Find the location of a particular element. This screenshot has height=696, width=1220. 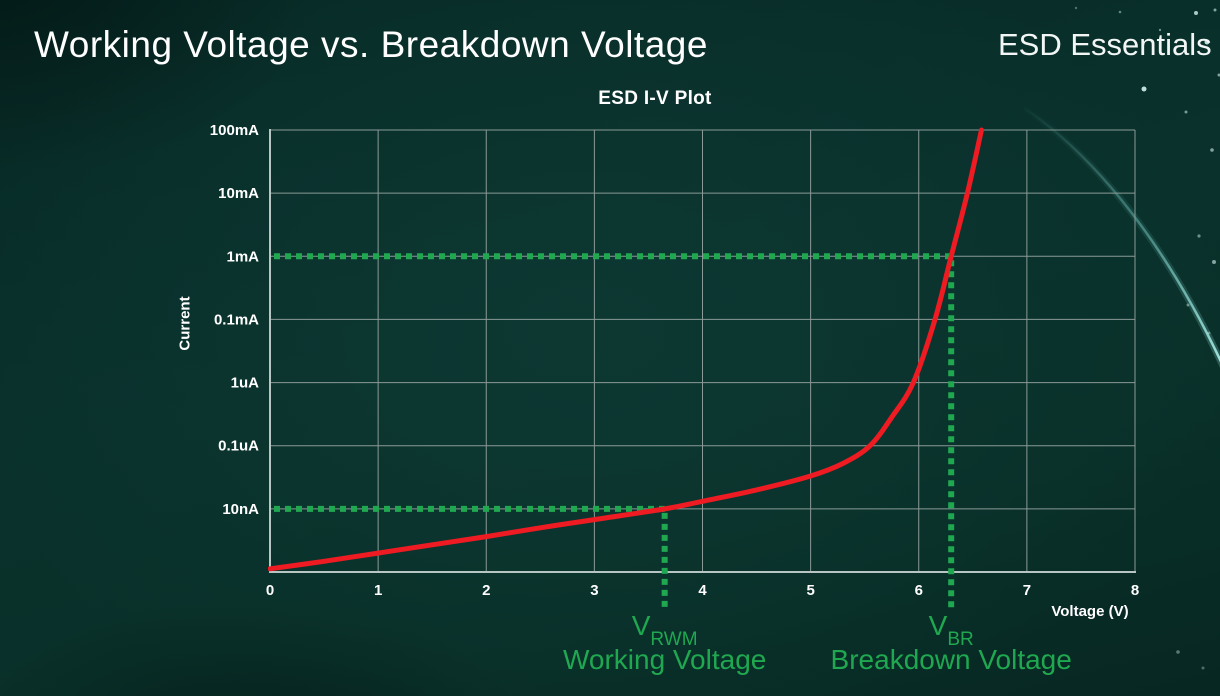

y-axis-label: Current is located at coordinates (185, 323).